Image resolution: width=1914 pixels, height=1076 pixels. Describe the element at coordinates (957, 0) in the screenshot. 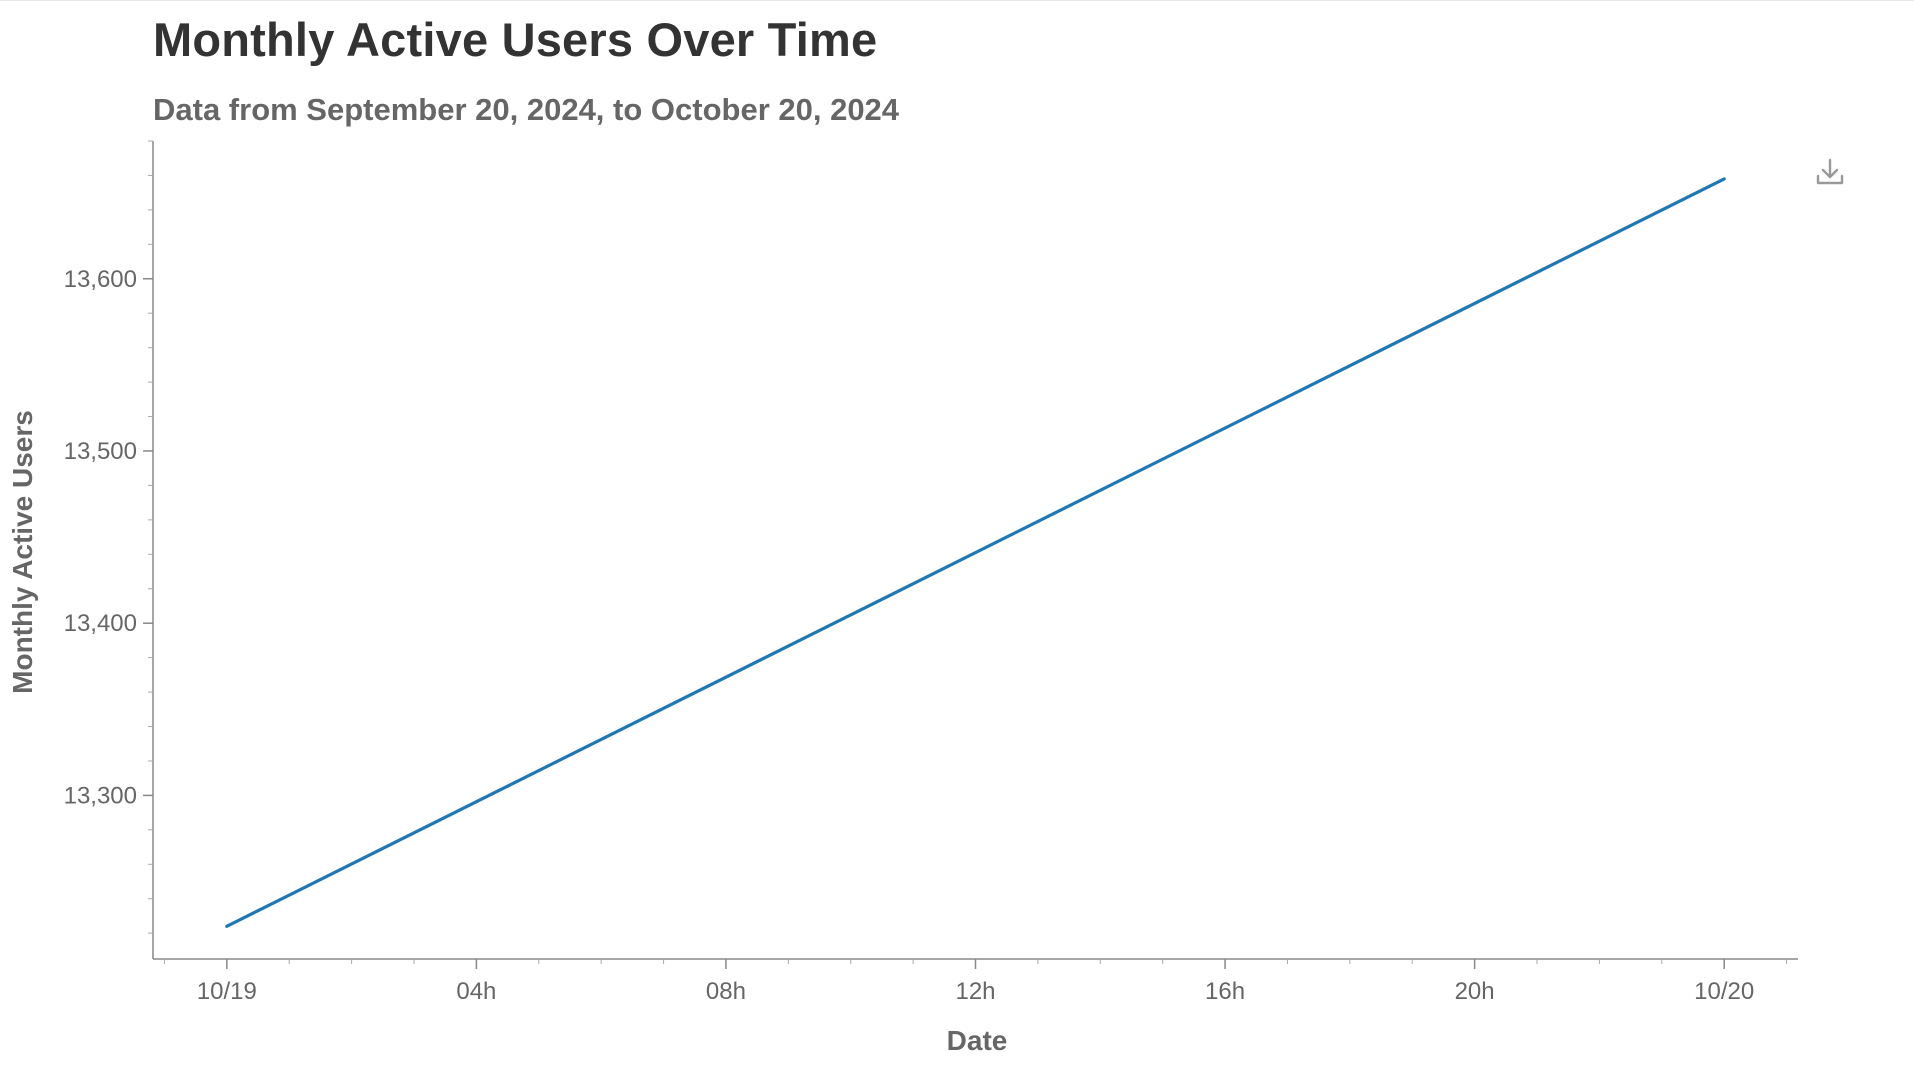

I see `top-border` at that location.